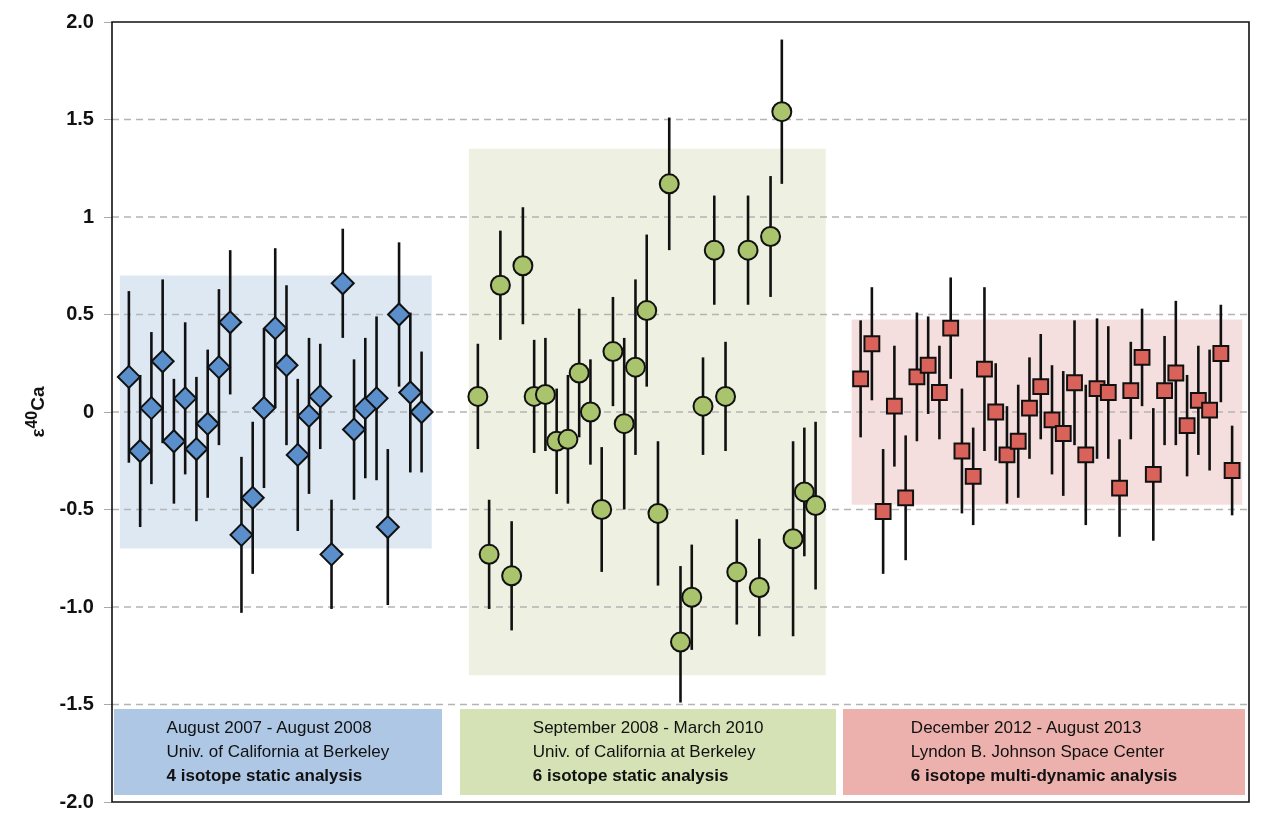 This screenshot has height=824, width=1262. I want to click on y-tick-label: -1.0, so click(76, 605).